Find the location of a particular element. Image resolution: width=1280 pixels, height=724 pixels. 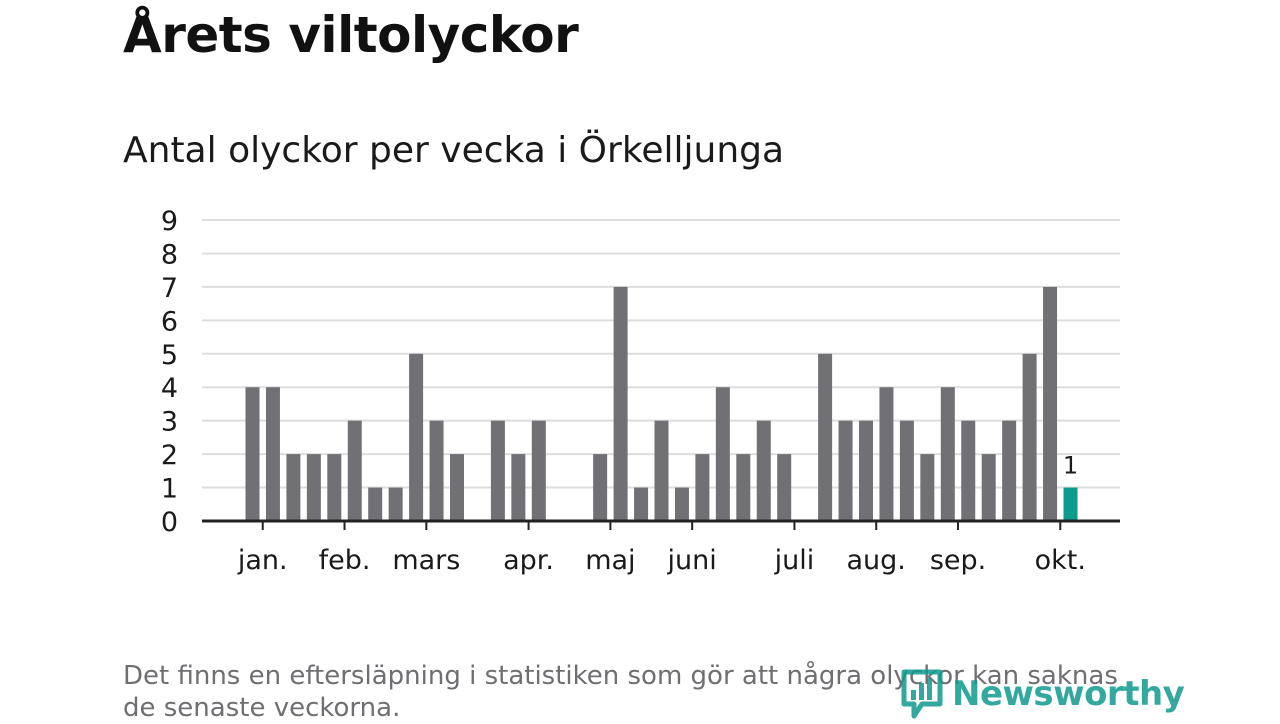

bar-highlight is located at coordinates (1070, 504).